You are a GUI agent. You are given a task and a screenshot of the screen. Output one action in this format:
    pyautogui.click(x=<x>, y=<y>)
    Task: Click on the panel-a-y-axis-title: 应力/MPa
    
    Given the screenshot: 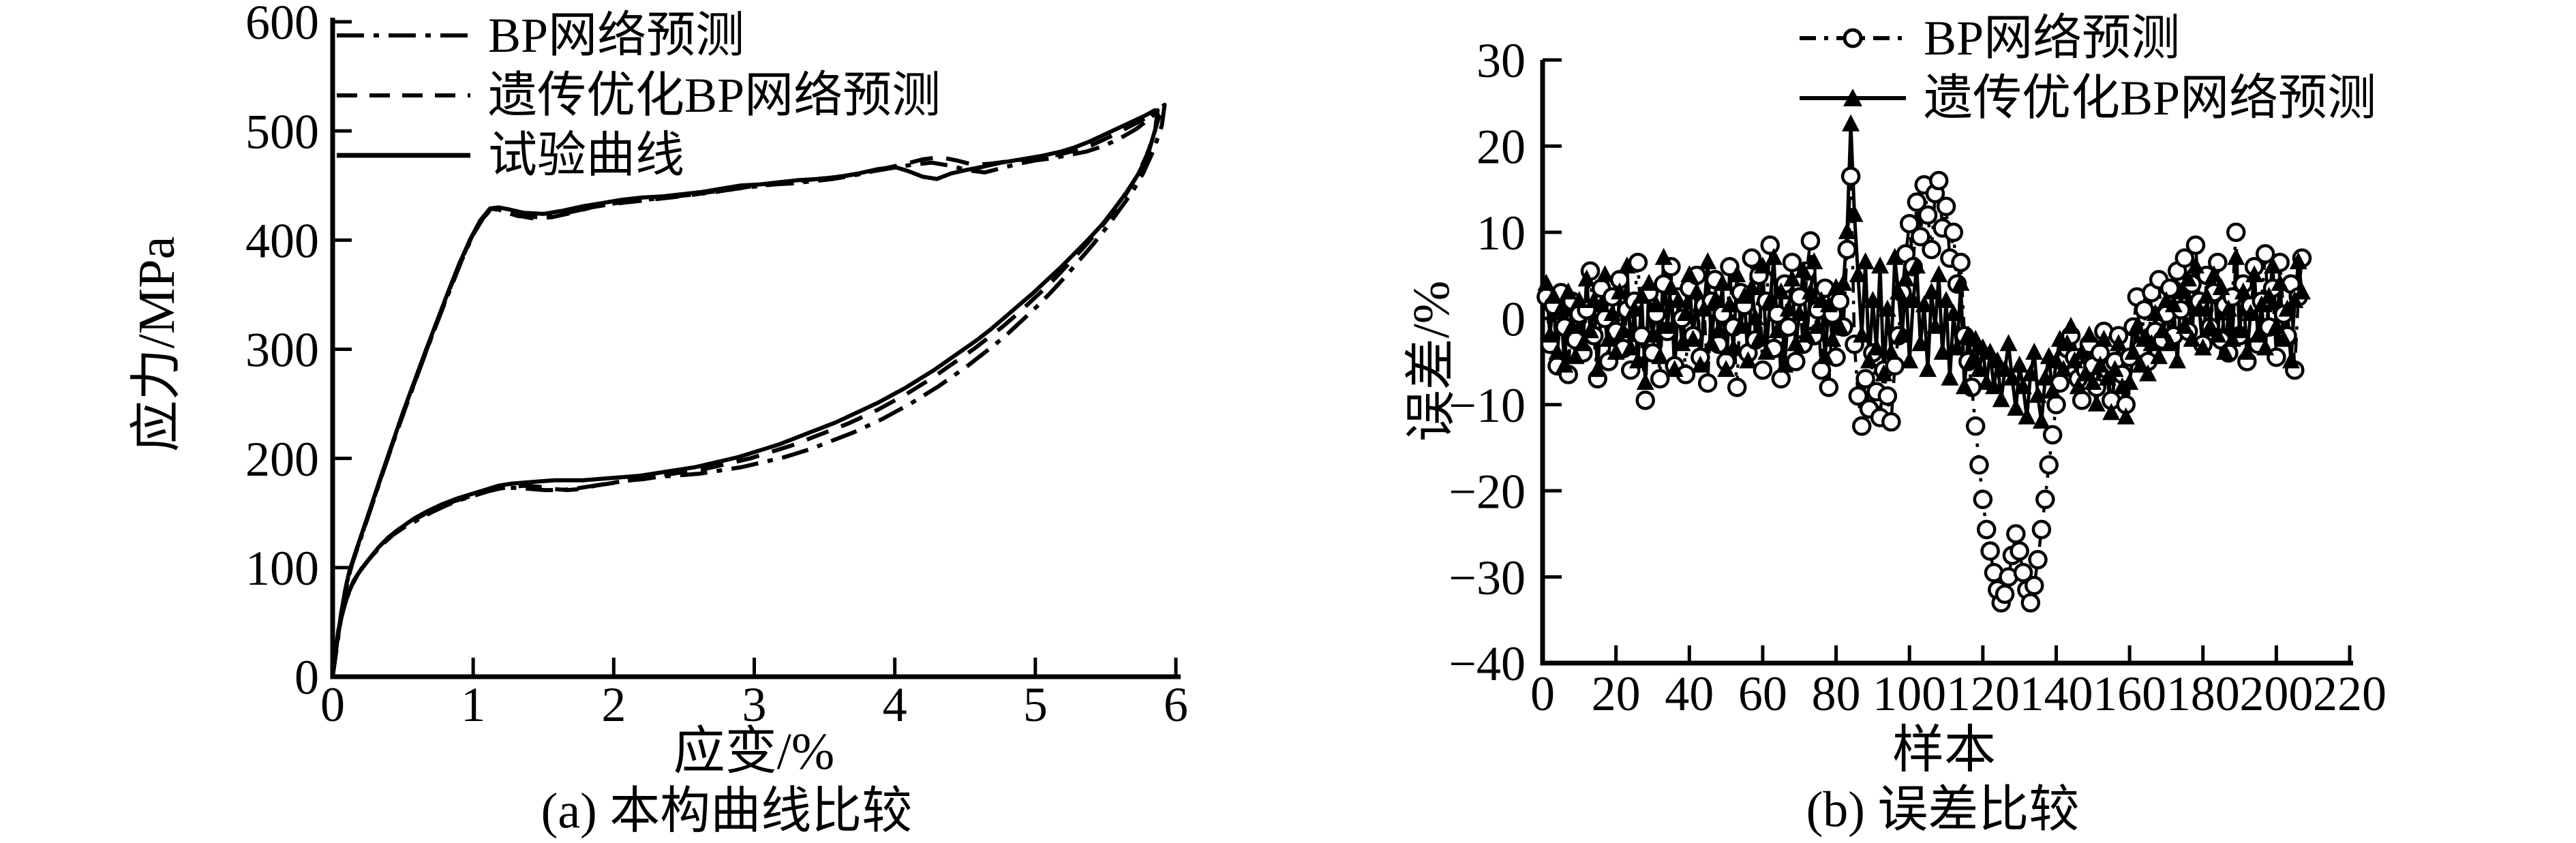 What is the action you would take?
    pyautogui.click(x=156, y=344)
    